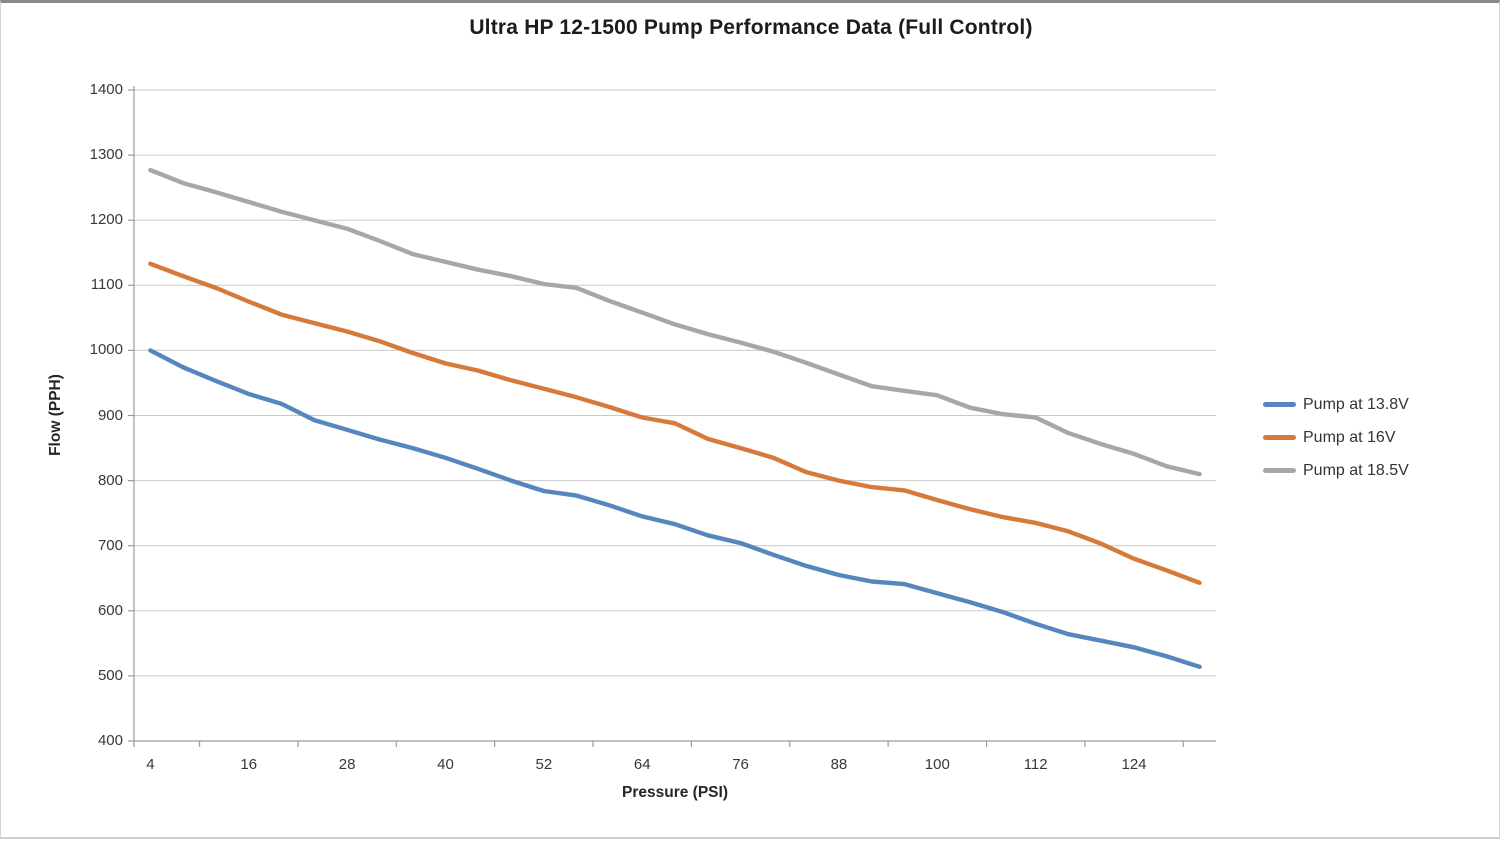 The height and width of the screenshot is (842, 1500). Describe the element at coordinates (110, 740) in the screenshot. I see `y-tick-label: 400` at that location.